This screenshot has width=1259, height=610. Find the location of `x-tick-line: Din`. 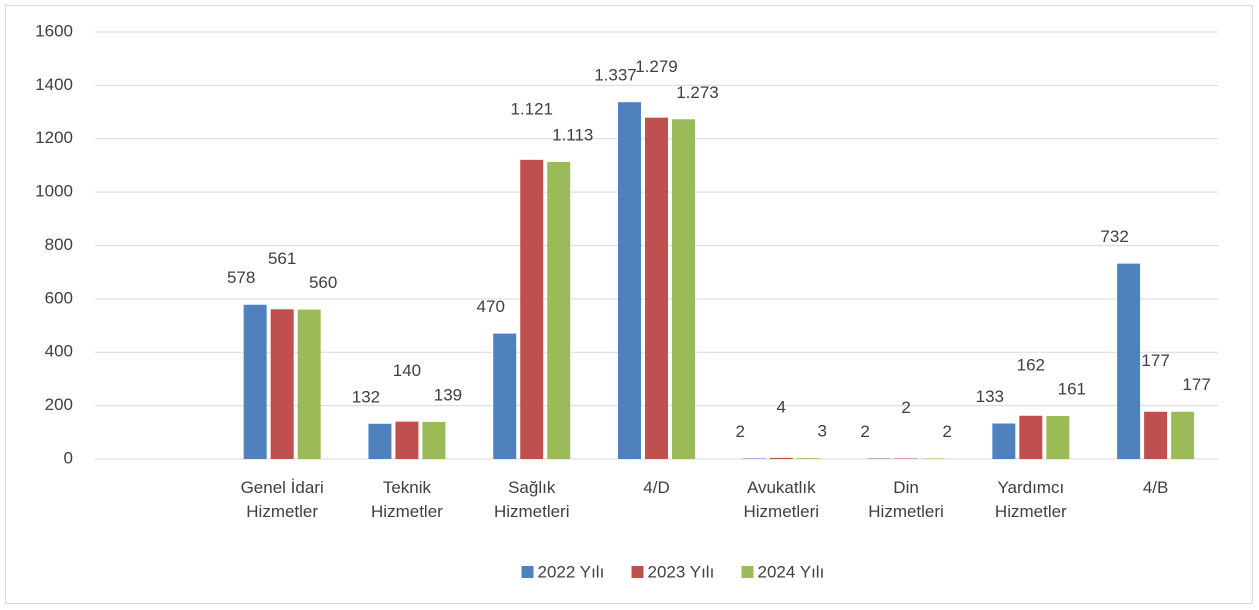

x-tick-line: Din is located at coordinates (906, 487).